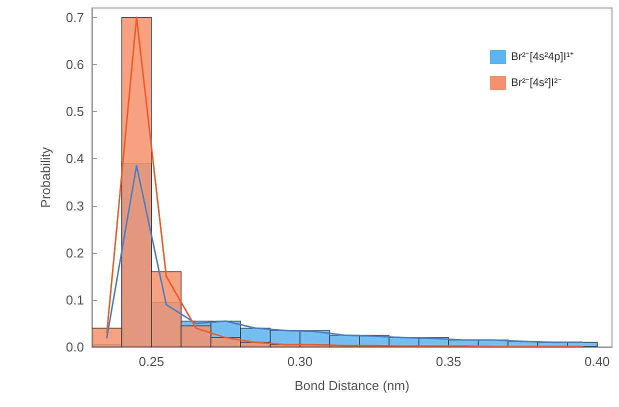 Image resolution: width=619 pixels, height=407 pixels. Describe the element at coordinates (75, 158) in the screenshot. I see `y-tick-label: 0.4` at that location.